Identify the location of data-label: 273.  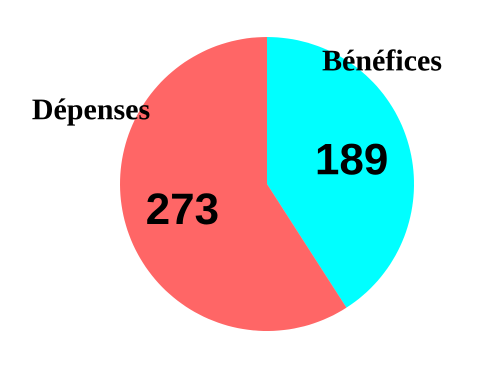
(182, 208).